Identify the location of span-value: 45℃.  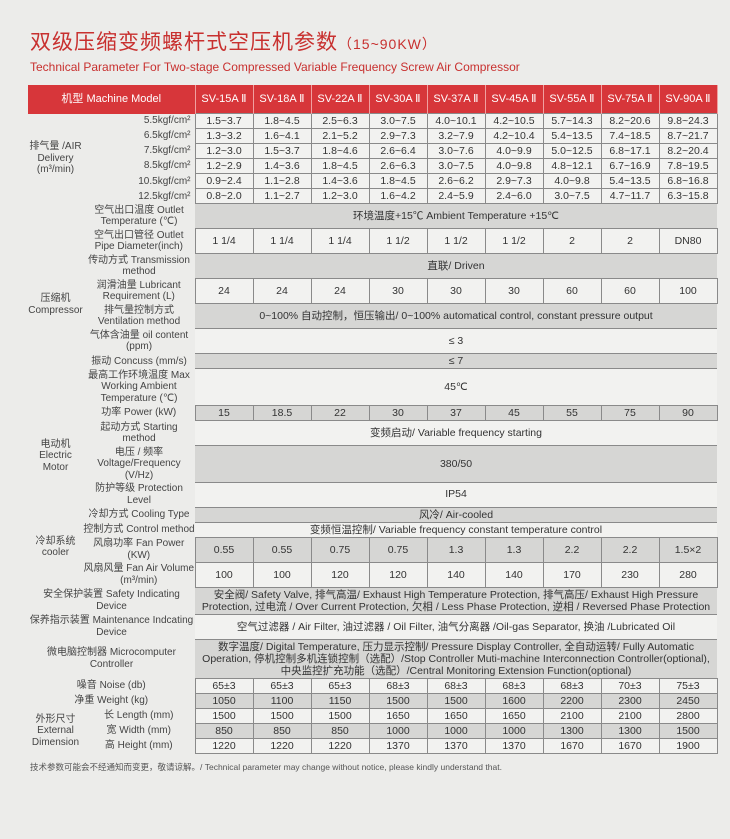
(456, 387).